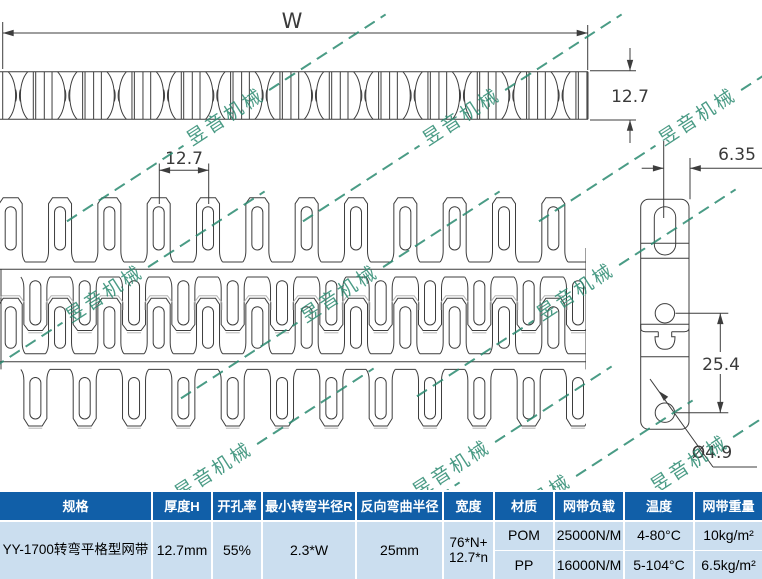 The width and height of the screenshot is (762, 579). Describe the element at coordinates (712, 453) in the screenshot. I see `dim-hole-diameter-label: Ø4.9` at that location.